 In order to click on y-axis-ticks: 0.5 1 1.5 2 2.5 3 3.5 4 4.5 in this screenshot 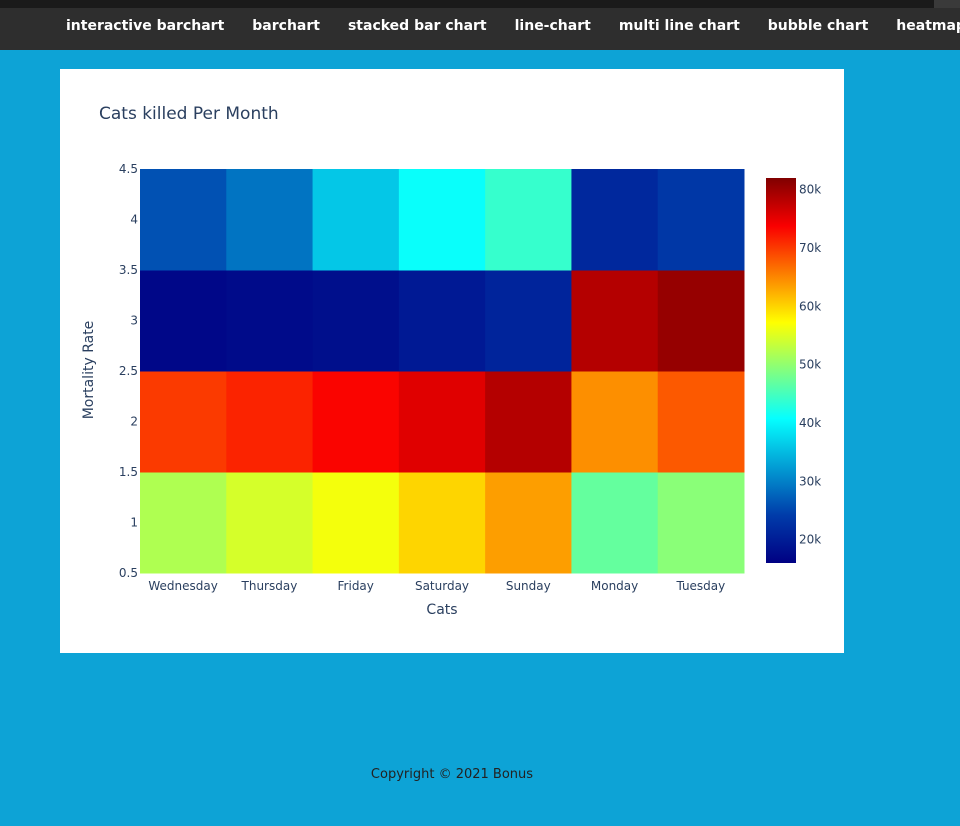, I will do `click(128, 371)`.